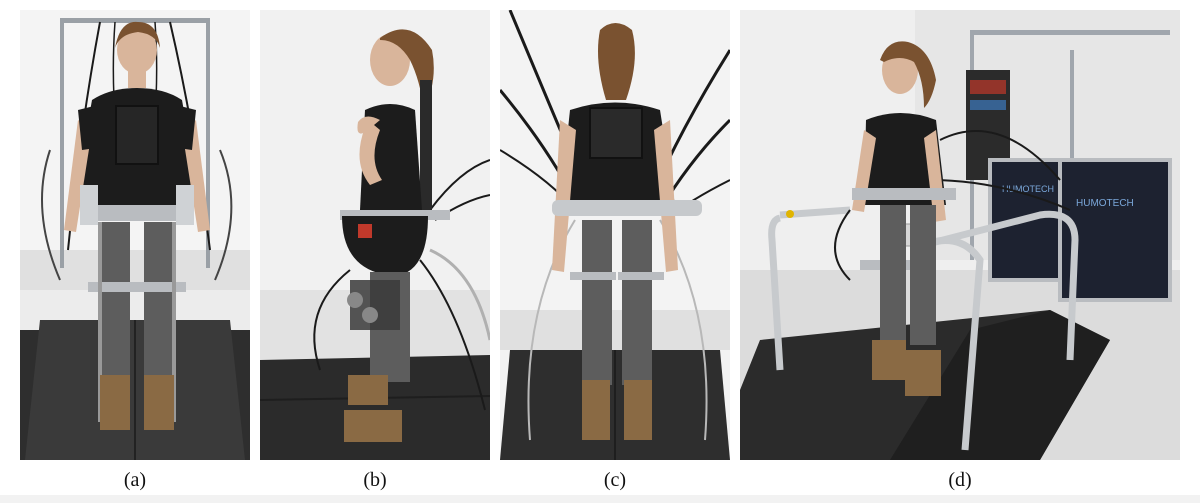 The height and width of the screenshot is (503, 1200). What do you see at coordinates (1105, 203) in the screenshot?
I see `case-right-brand-label: HUMOTECH` at bounding box center [1105, 203].